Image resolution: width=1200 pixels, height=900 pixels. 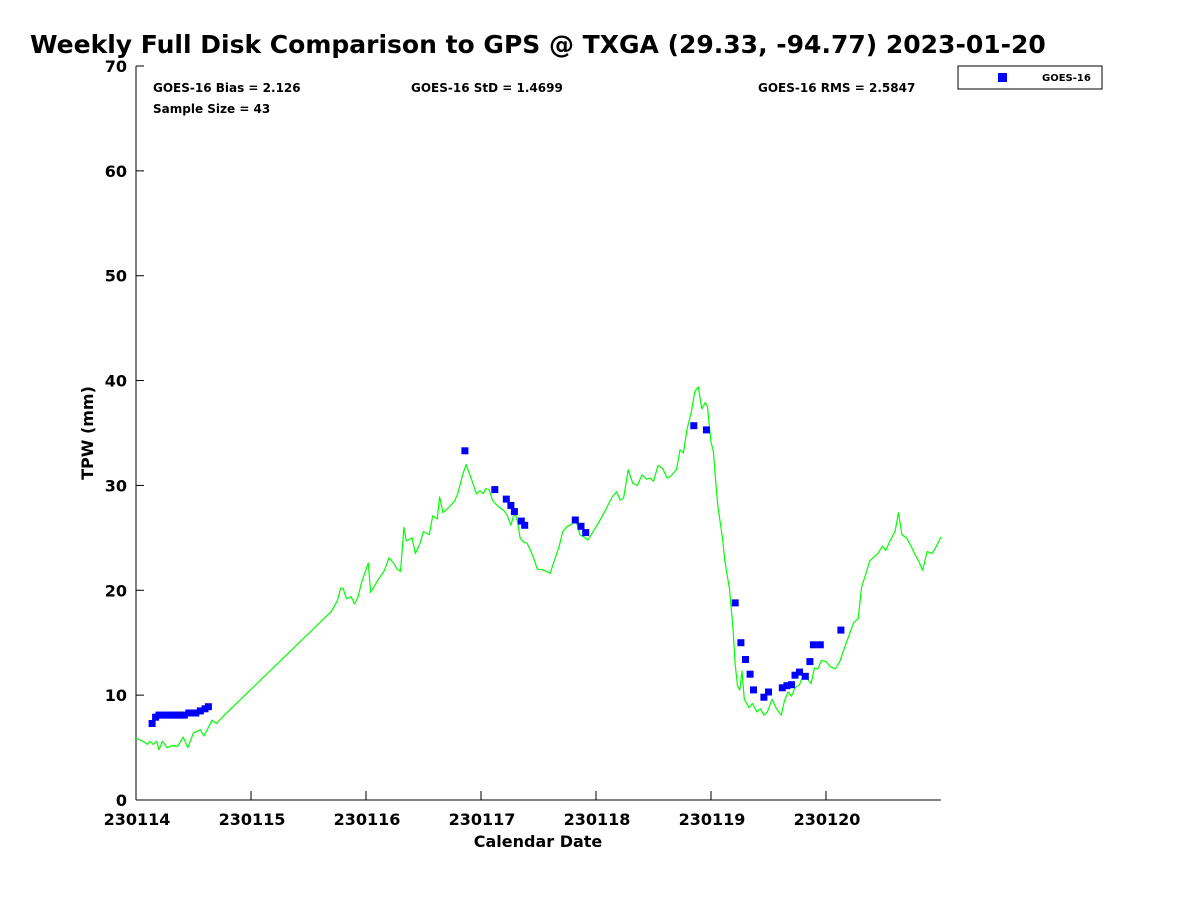 I want to click on y-tick-label: 10, so click(x=116, y=695).